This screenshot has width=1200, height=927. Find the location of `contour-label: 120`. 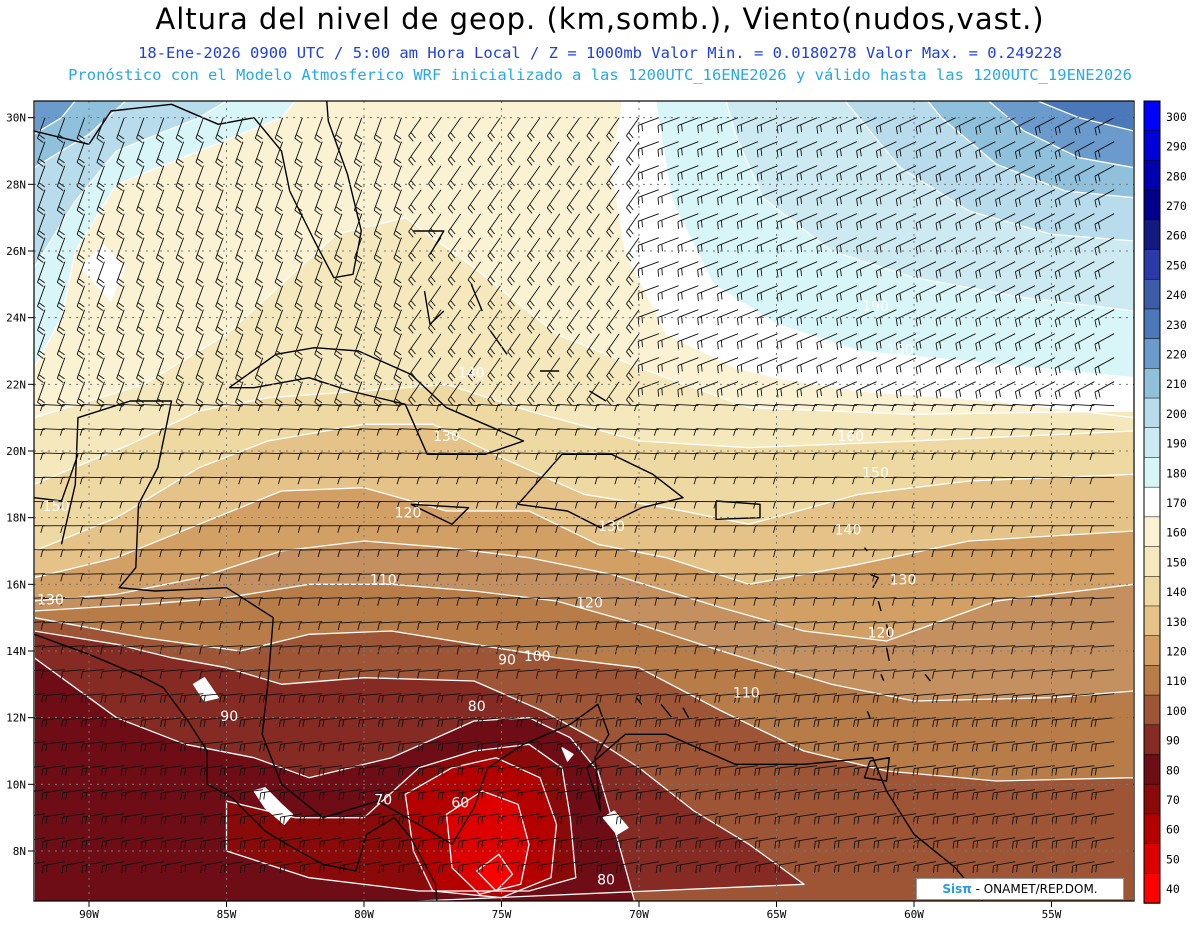

contour-label: 120 is located at coordinates (408, 514).